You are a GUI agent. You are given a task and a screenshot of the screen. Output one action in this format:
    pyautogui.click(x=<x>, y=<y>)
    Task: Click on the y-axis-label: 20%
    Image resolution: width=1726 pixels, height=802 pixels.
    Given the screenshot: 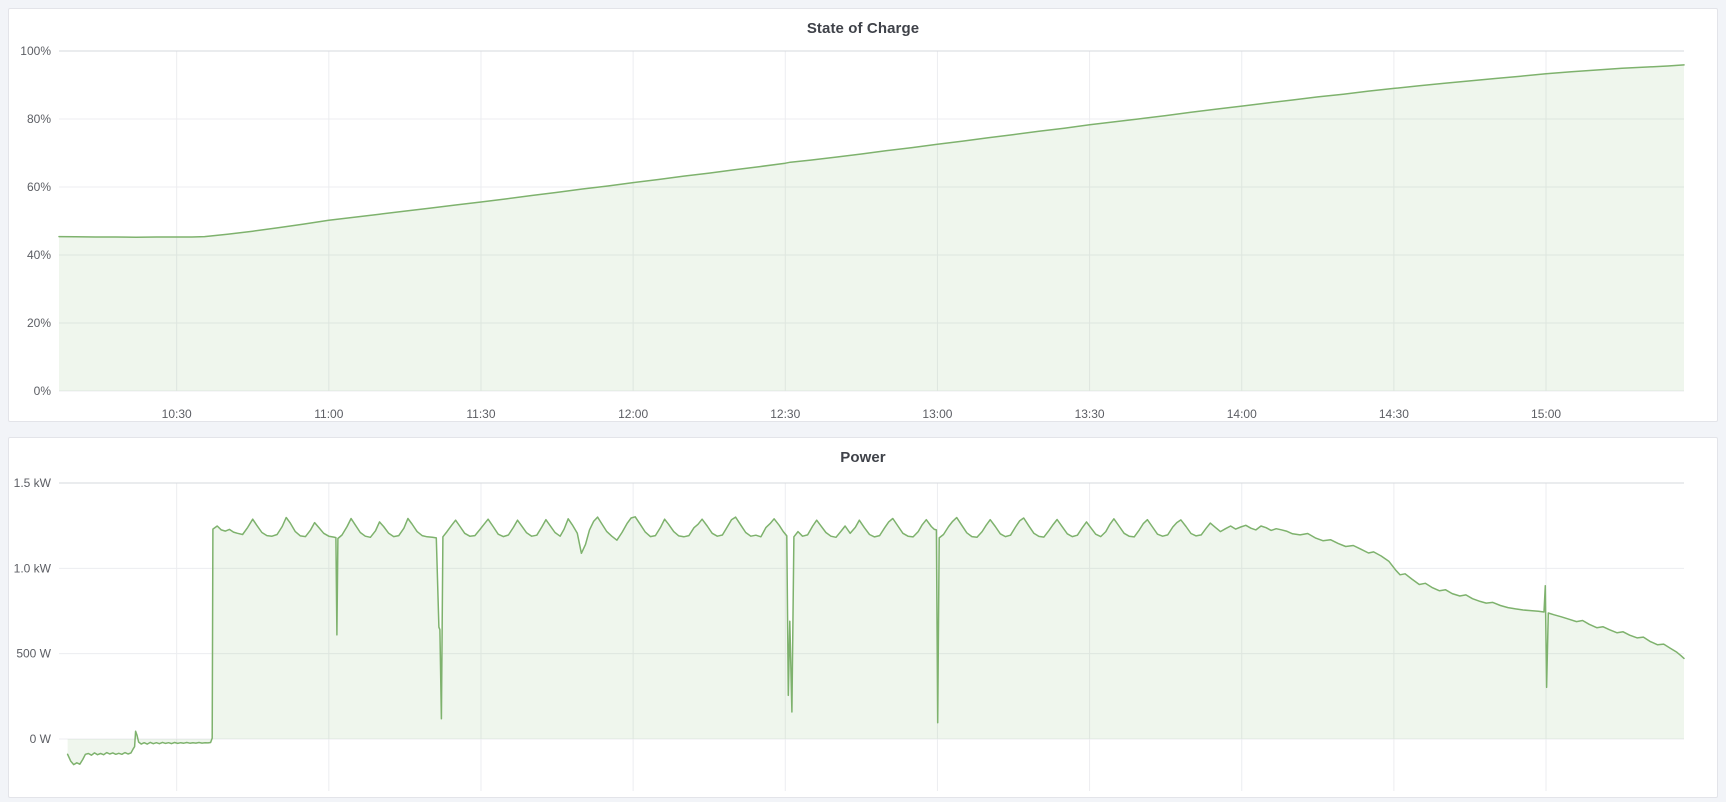 What is the action you would take?
    pyautogui.click(x=39, y=323)
    